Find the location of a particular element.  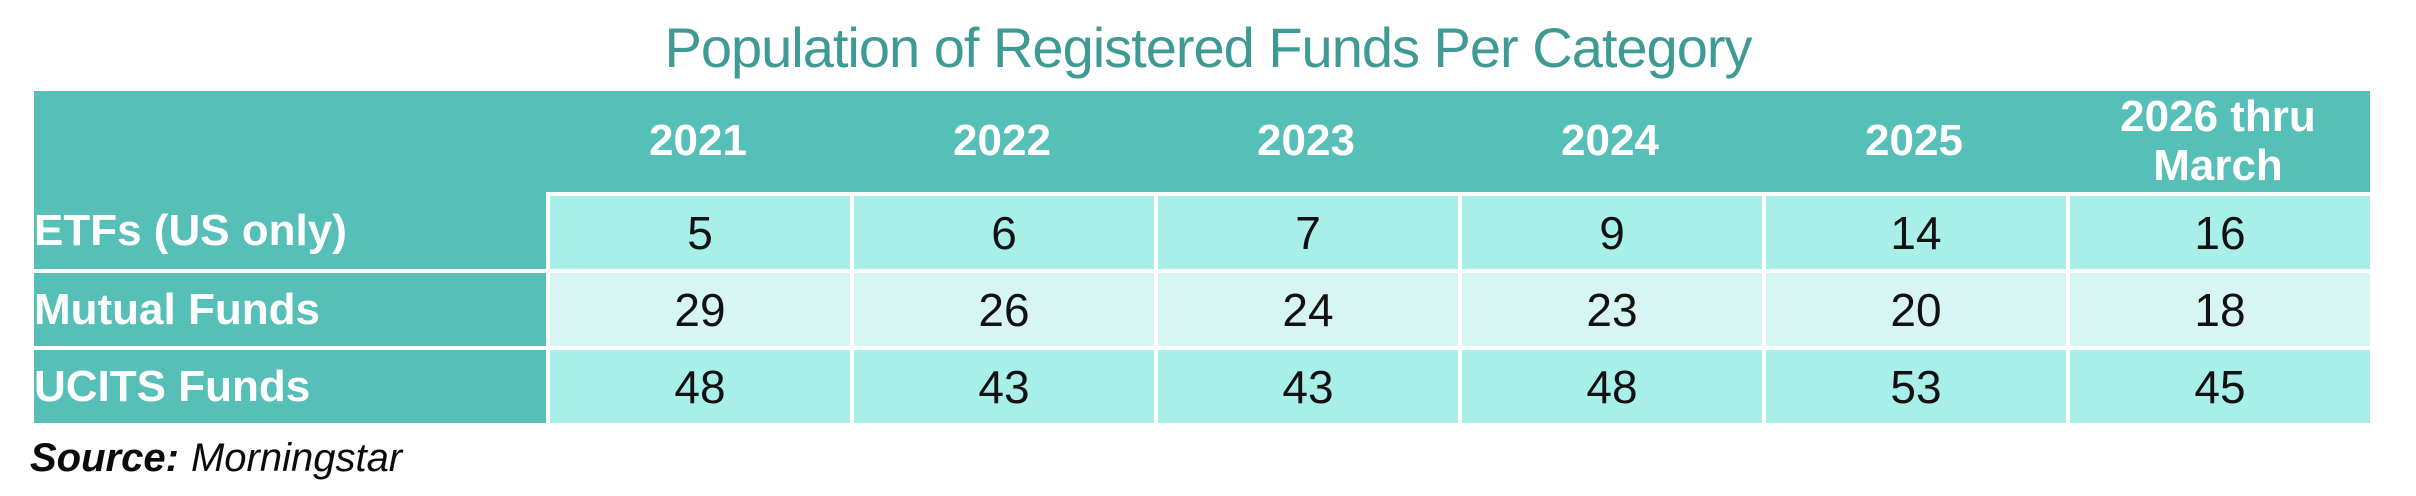

cell-ucits-2026: 45 is located at coordinates (2218, 384).